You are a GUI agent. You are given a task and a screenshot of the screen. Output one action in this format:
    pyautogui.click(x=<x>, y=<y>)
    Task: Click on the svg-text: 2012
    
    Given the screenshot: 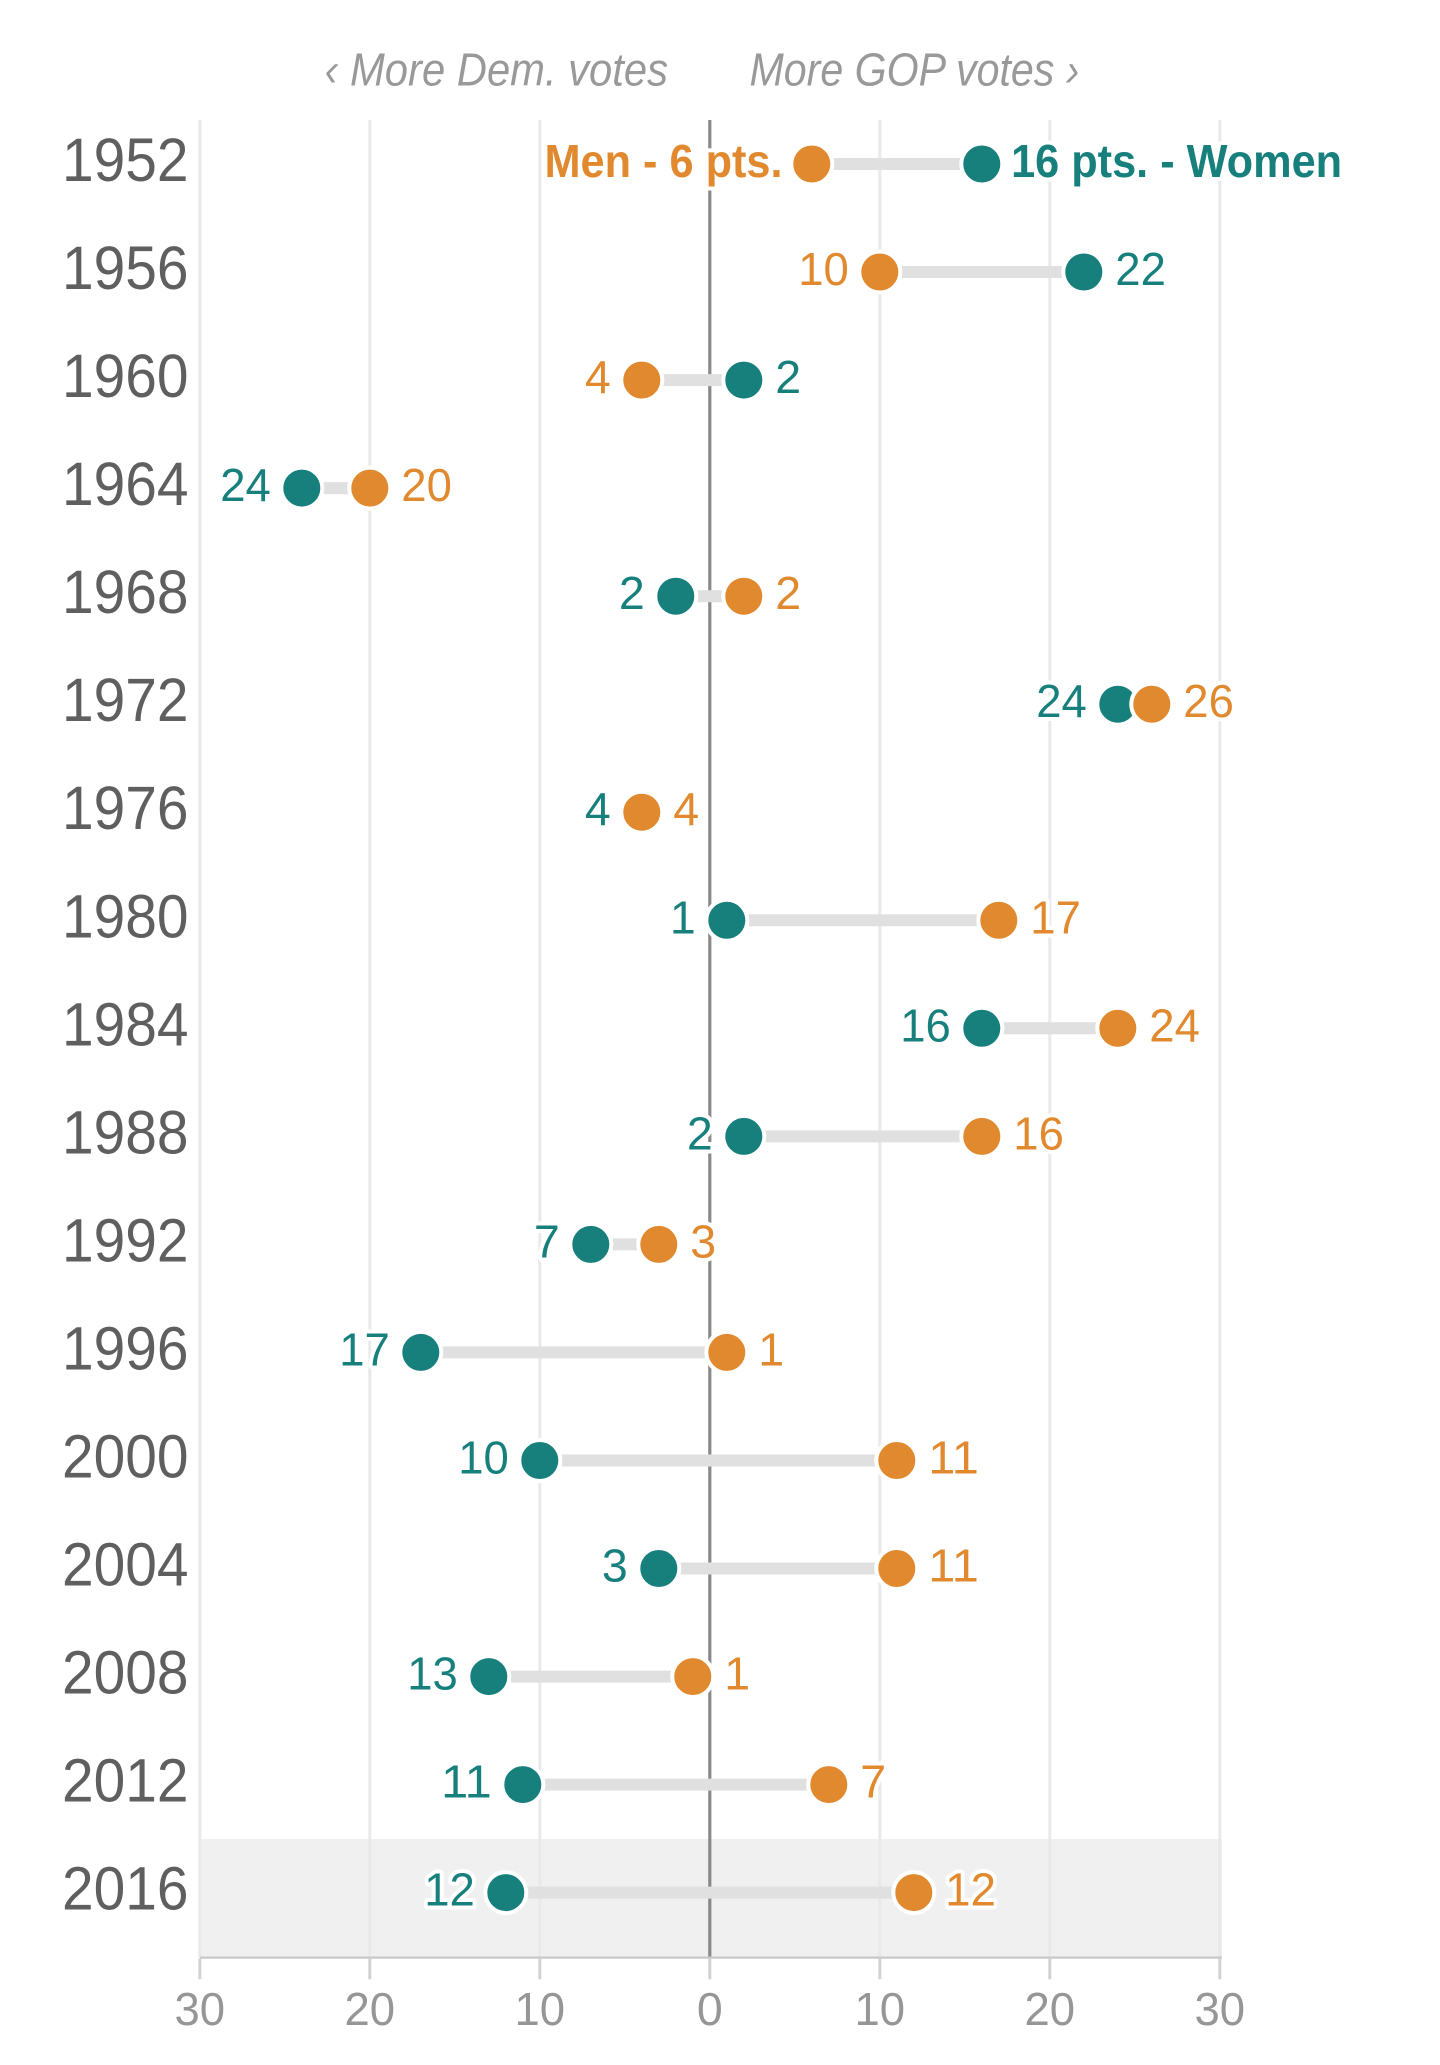 What is the action you would take?
    pyautogui.click(x=125, y=1781)
    